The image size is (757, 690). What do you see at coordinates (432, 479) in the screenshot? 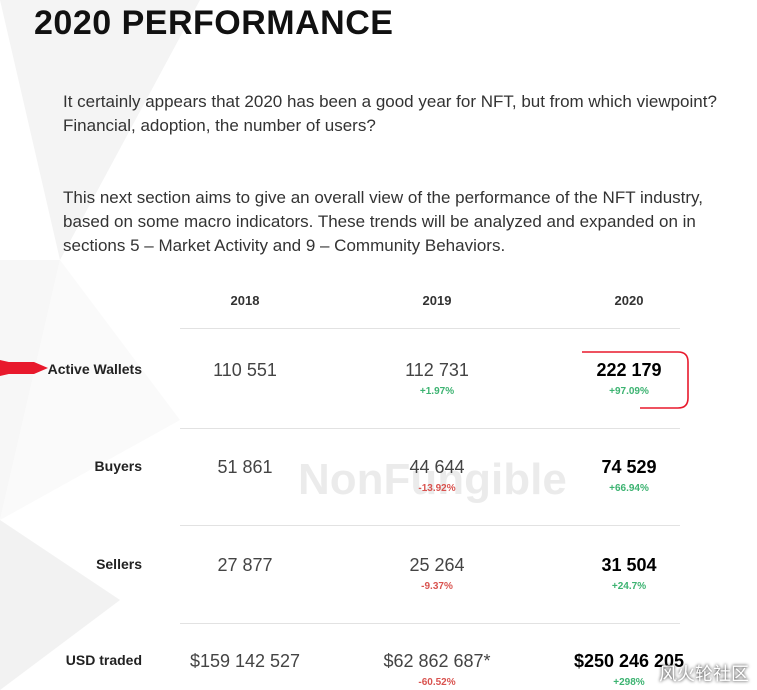
I see `watermark: NonFungible` at bounding box center [432, 479].